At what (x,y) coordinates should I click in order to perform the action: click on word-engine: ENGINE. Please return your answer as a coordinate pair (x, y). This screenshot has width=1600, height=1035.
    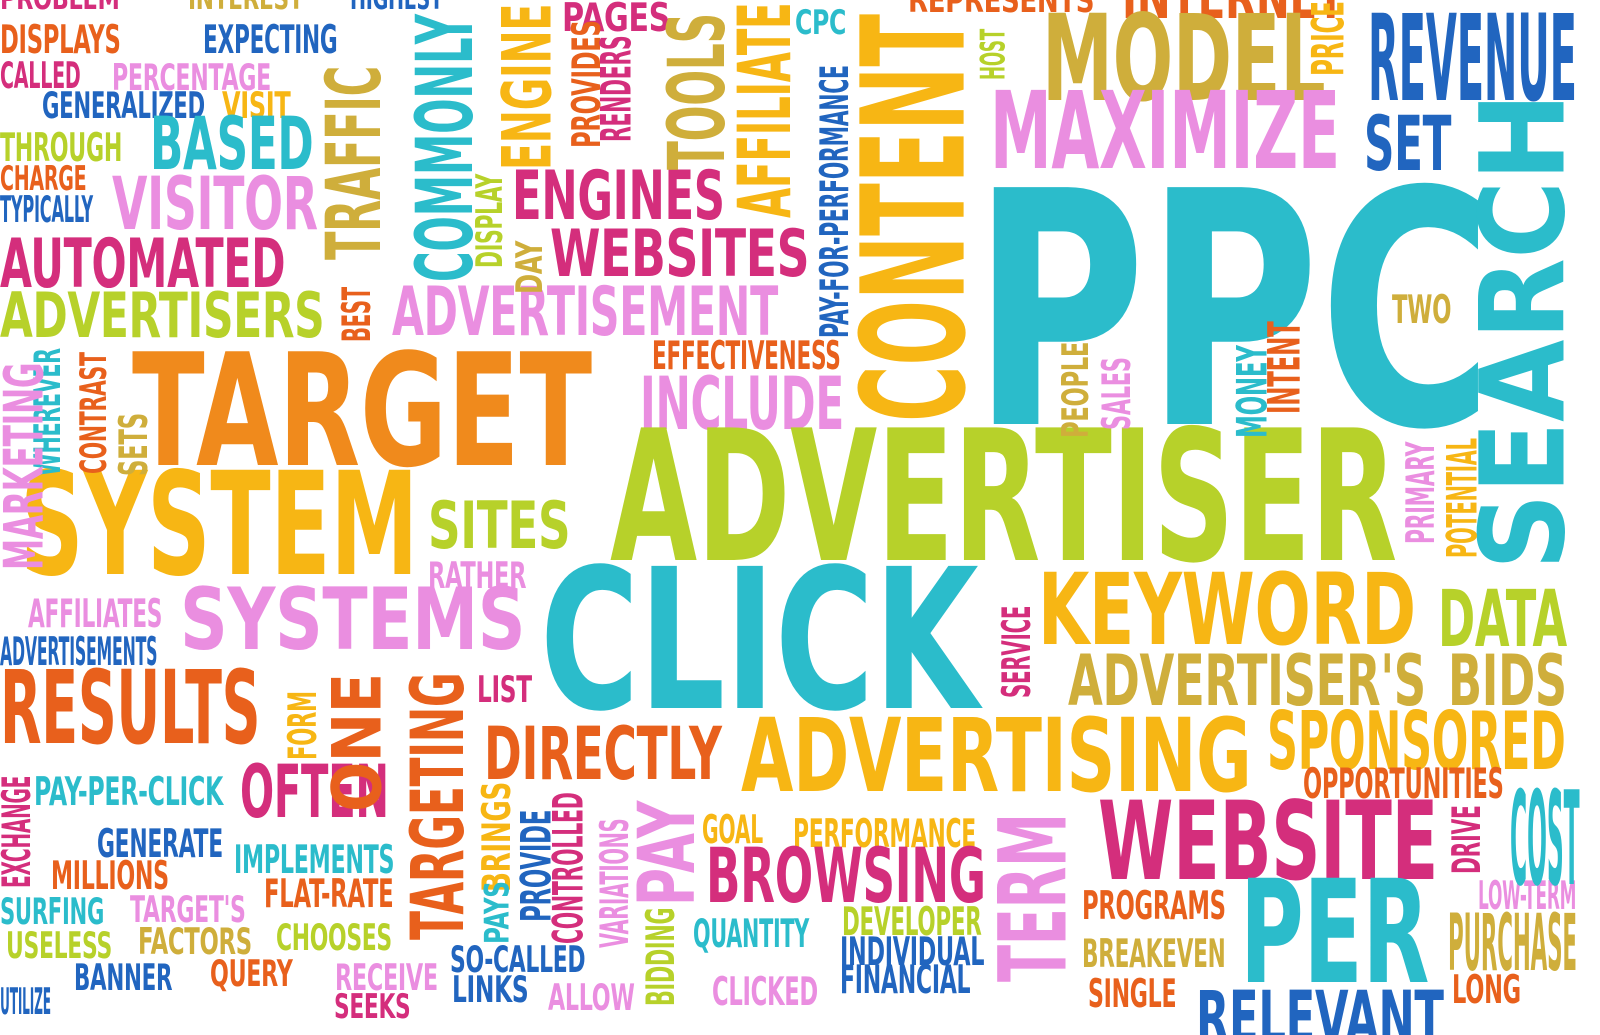
    Looking at the image, I should click on (527, 87).